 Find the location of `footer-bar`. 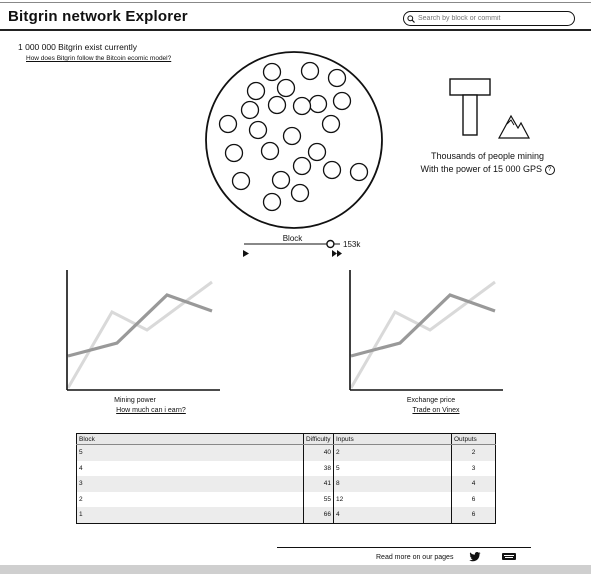

footer-bar is located at coordinates (295, 569).